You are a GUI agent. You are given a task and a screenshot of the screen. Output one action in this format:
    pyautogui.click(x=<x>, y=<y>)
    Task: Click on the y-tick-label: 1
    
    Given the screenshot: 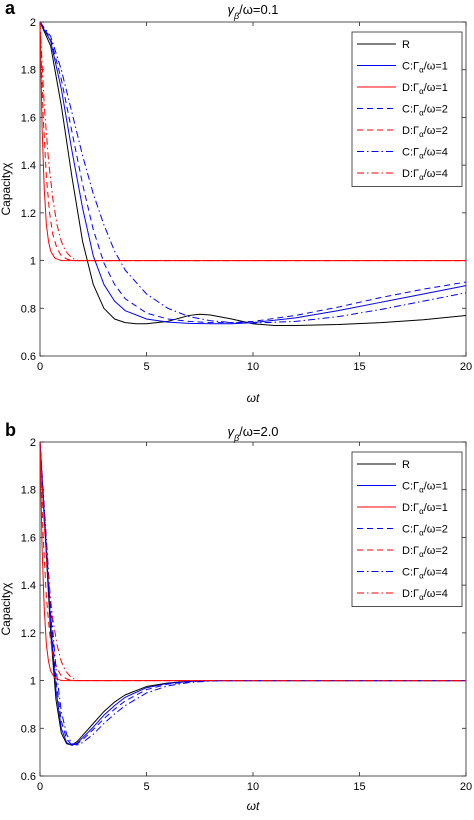 What is the action you would take?
    pyautogui.click(x=33, y=262)
    